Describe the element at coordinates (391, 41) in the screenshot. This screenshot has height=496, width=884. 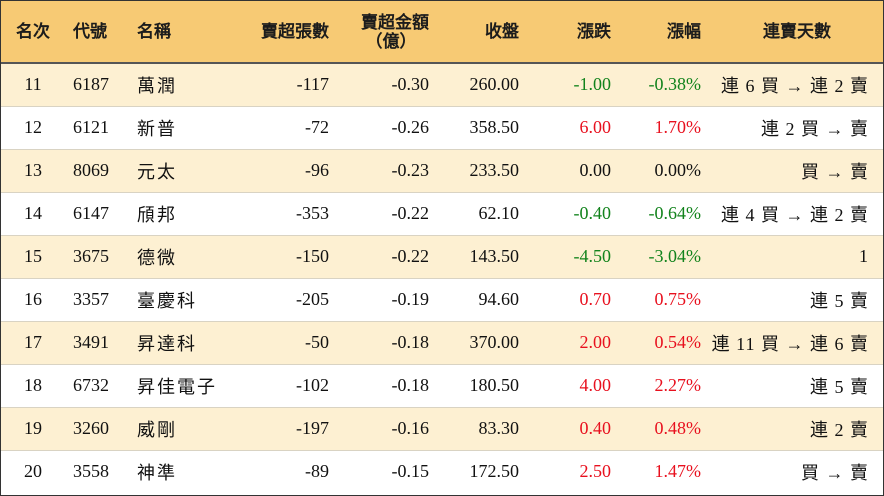
I see `header-sell-amount-line2: （億）` at that location.